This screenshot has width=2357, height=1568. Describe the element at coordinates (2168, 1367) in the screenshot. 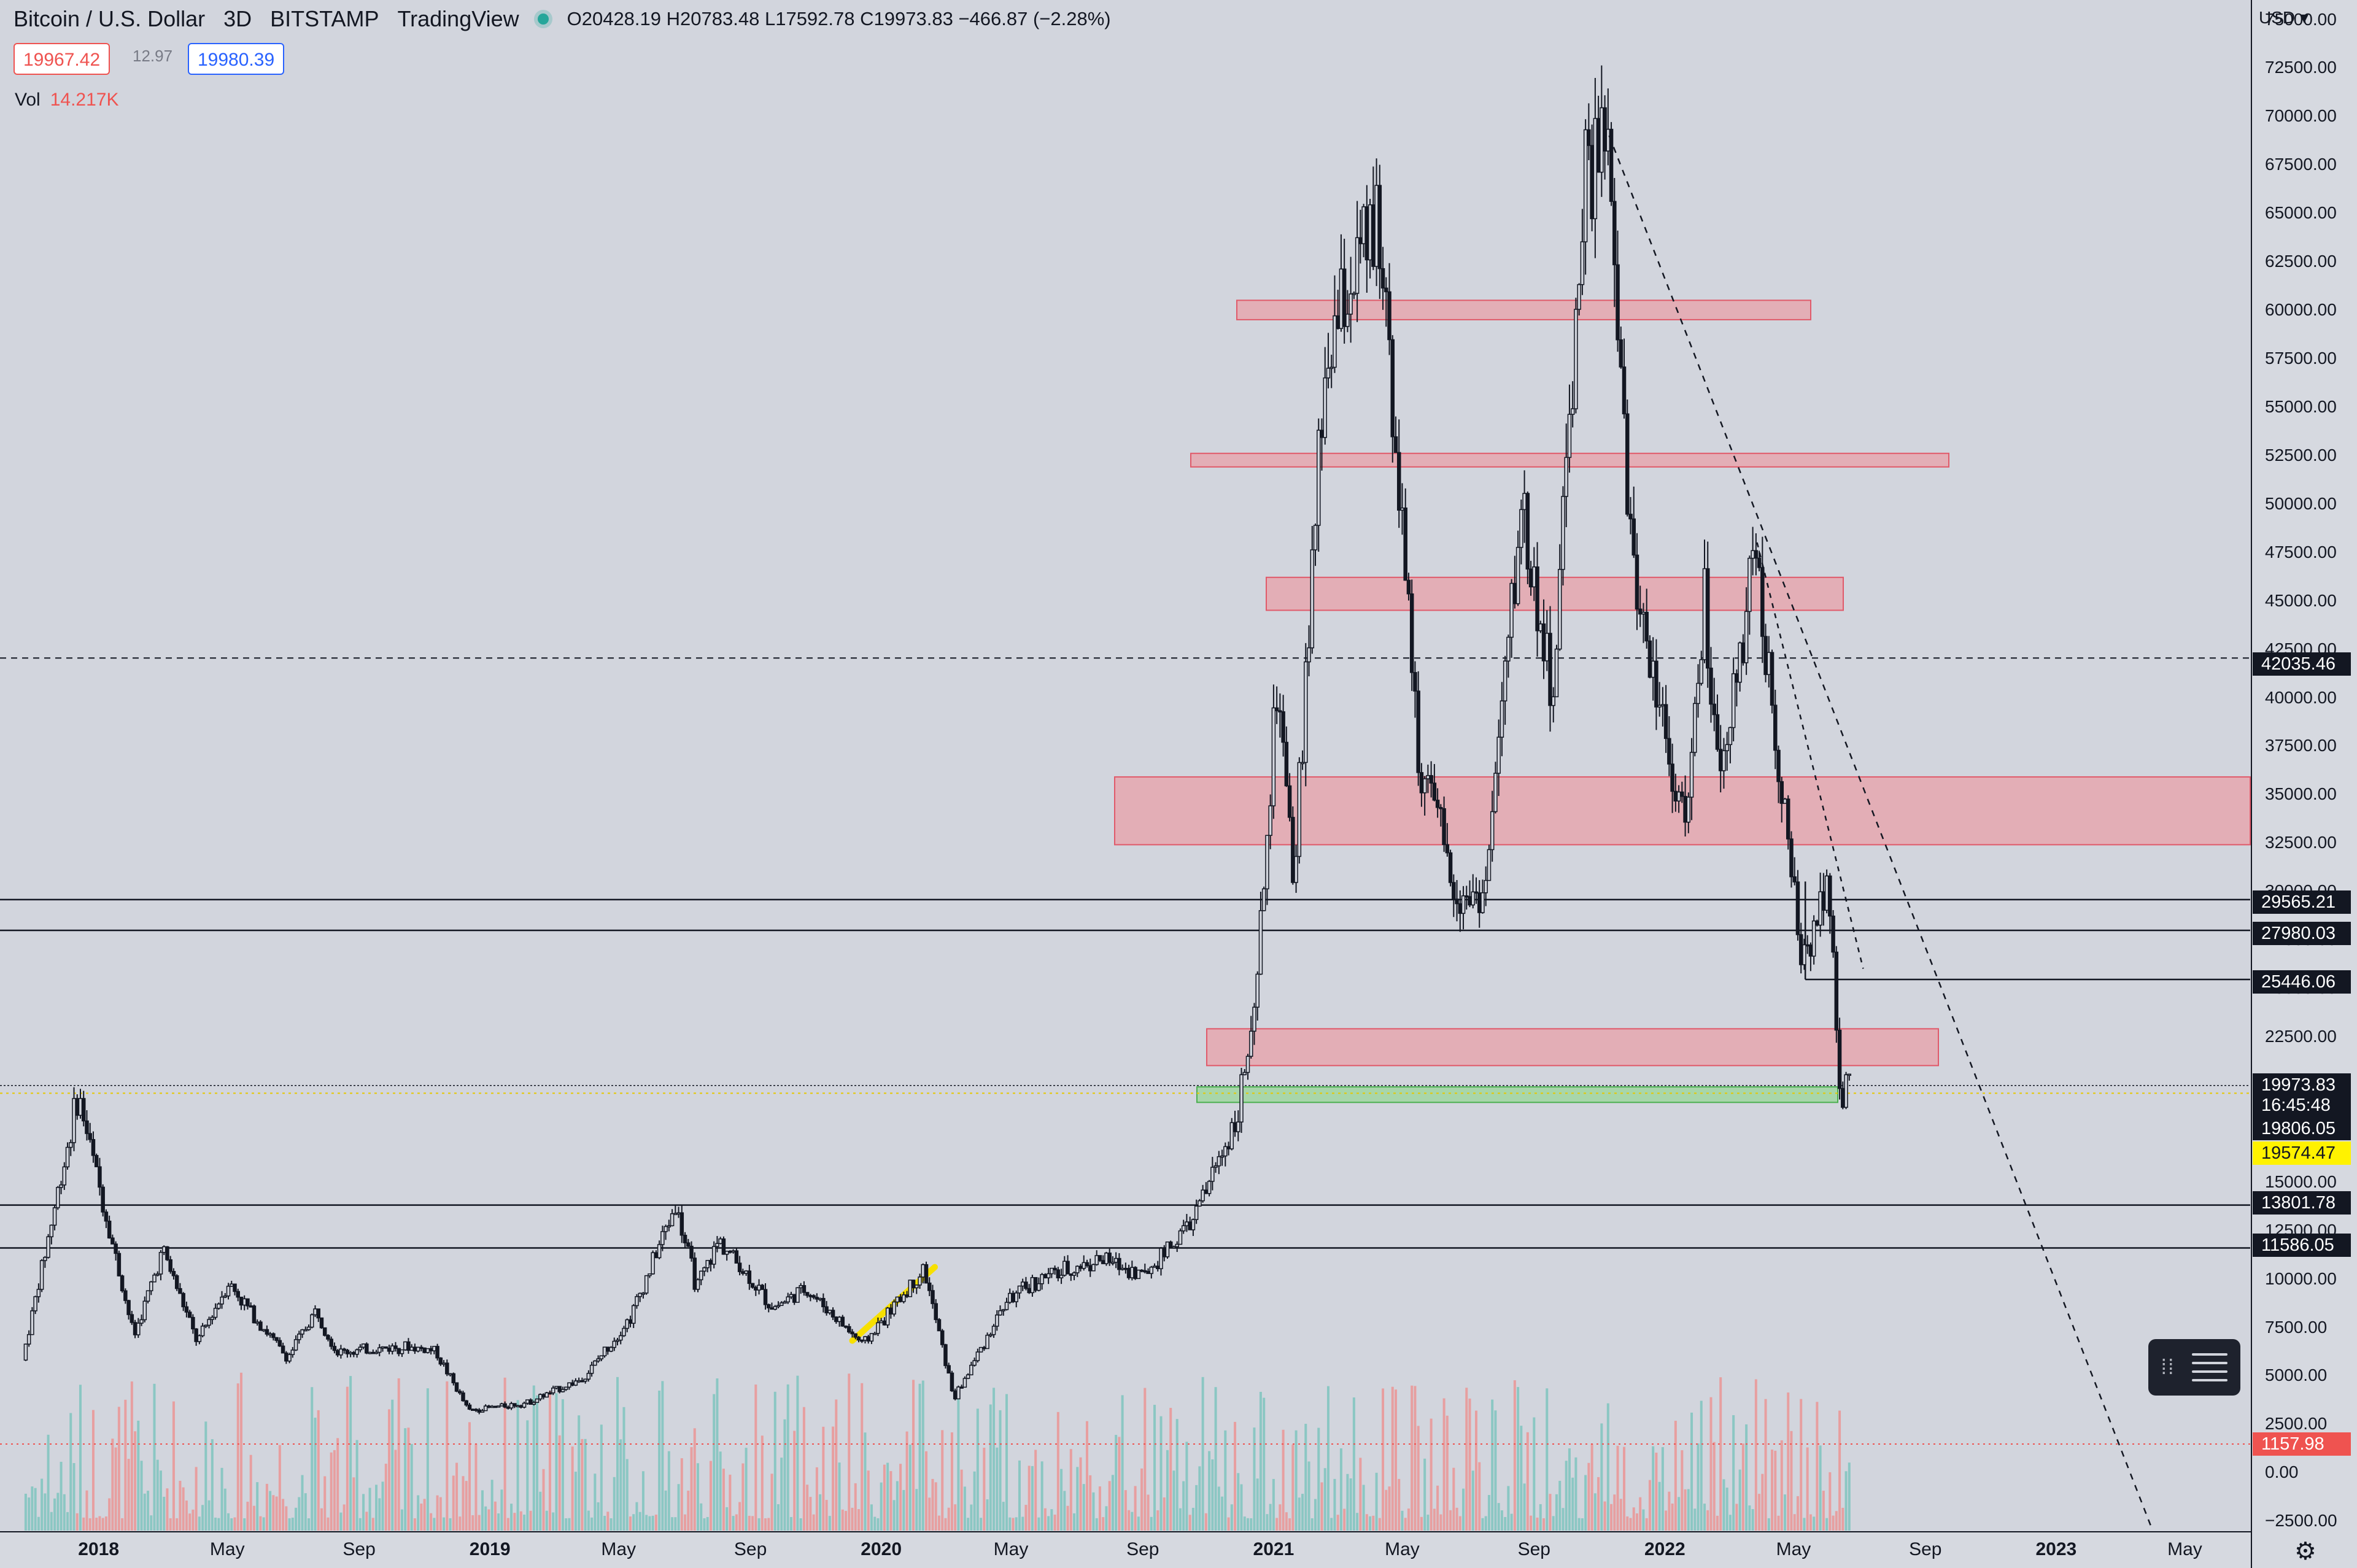

I see `drag-handle-icon: ⁞⁞` at that location.